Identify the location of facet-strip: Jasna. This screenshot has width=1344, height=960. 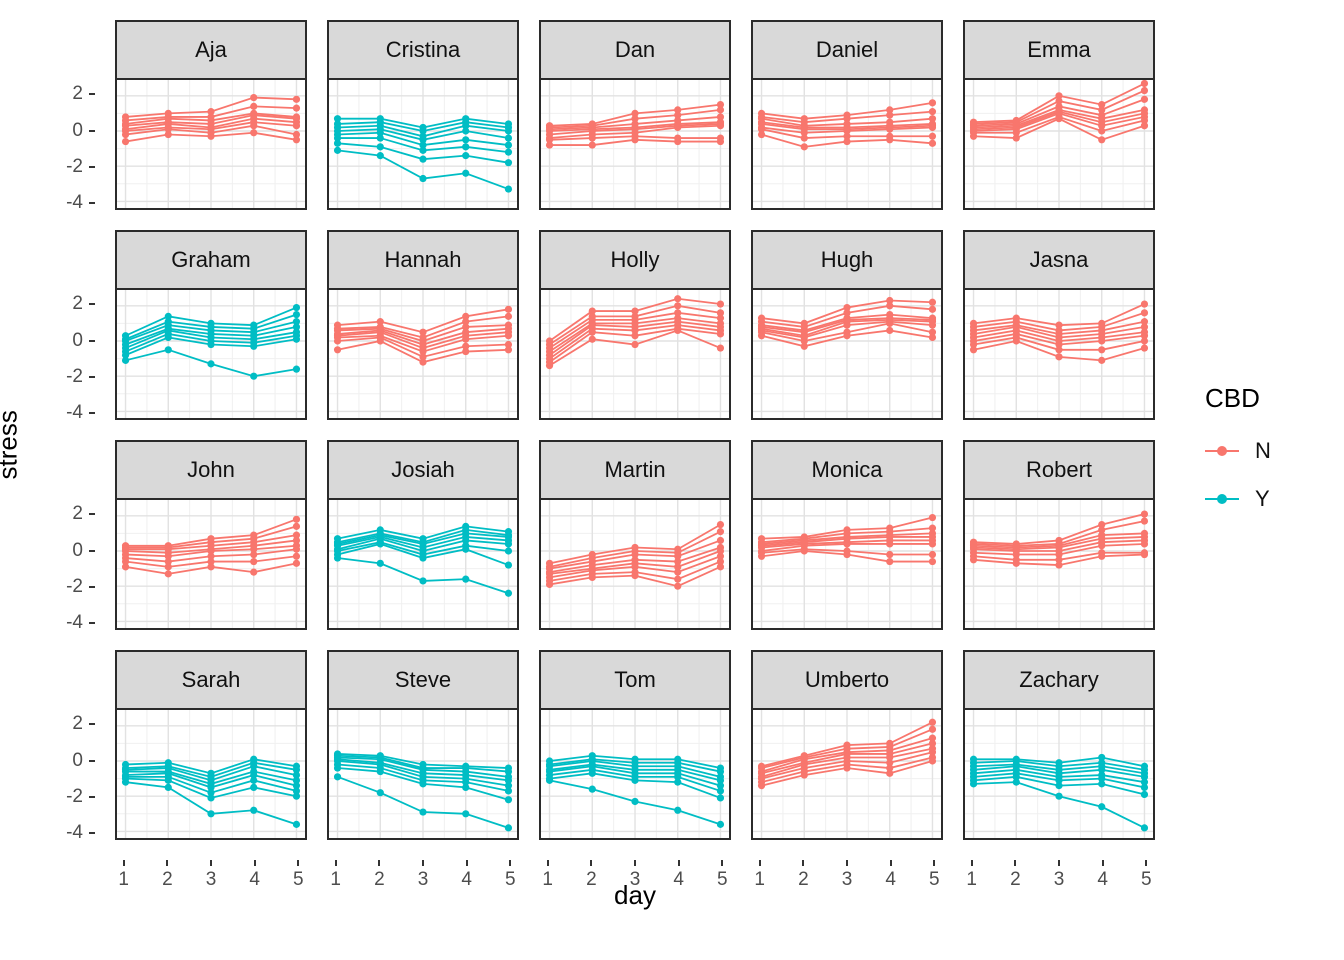
(1059, 259).